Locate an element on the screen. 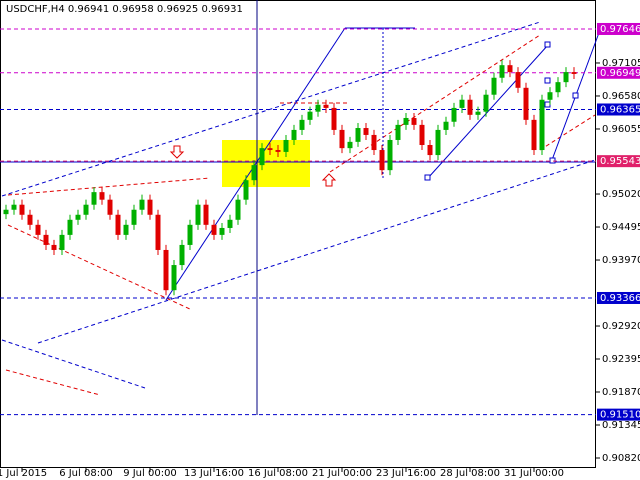 The image size is (640, 480). x-tick-label: 6 Jul 08:00 is located at coordinates (86, 473).